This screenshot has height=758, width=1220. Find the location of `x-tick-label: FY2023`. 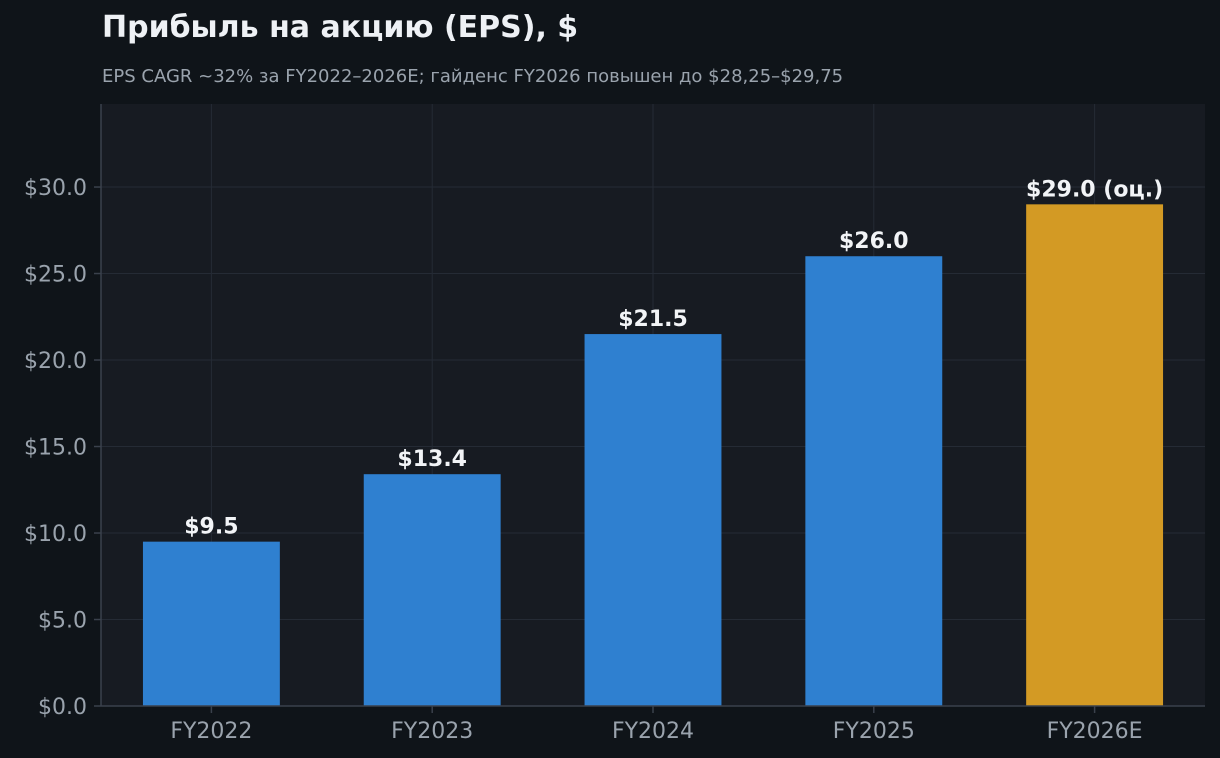

x-tick-label: FY2023 is located at coordinates (432, 731).